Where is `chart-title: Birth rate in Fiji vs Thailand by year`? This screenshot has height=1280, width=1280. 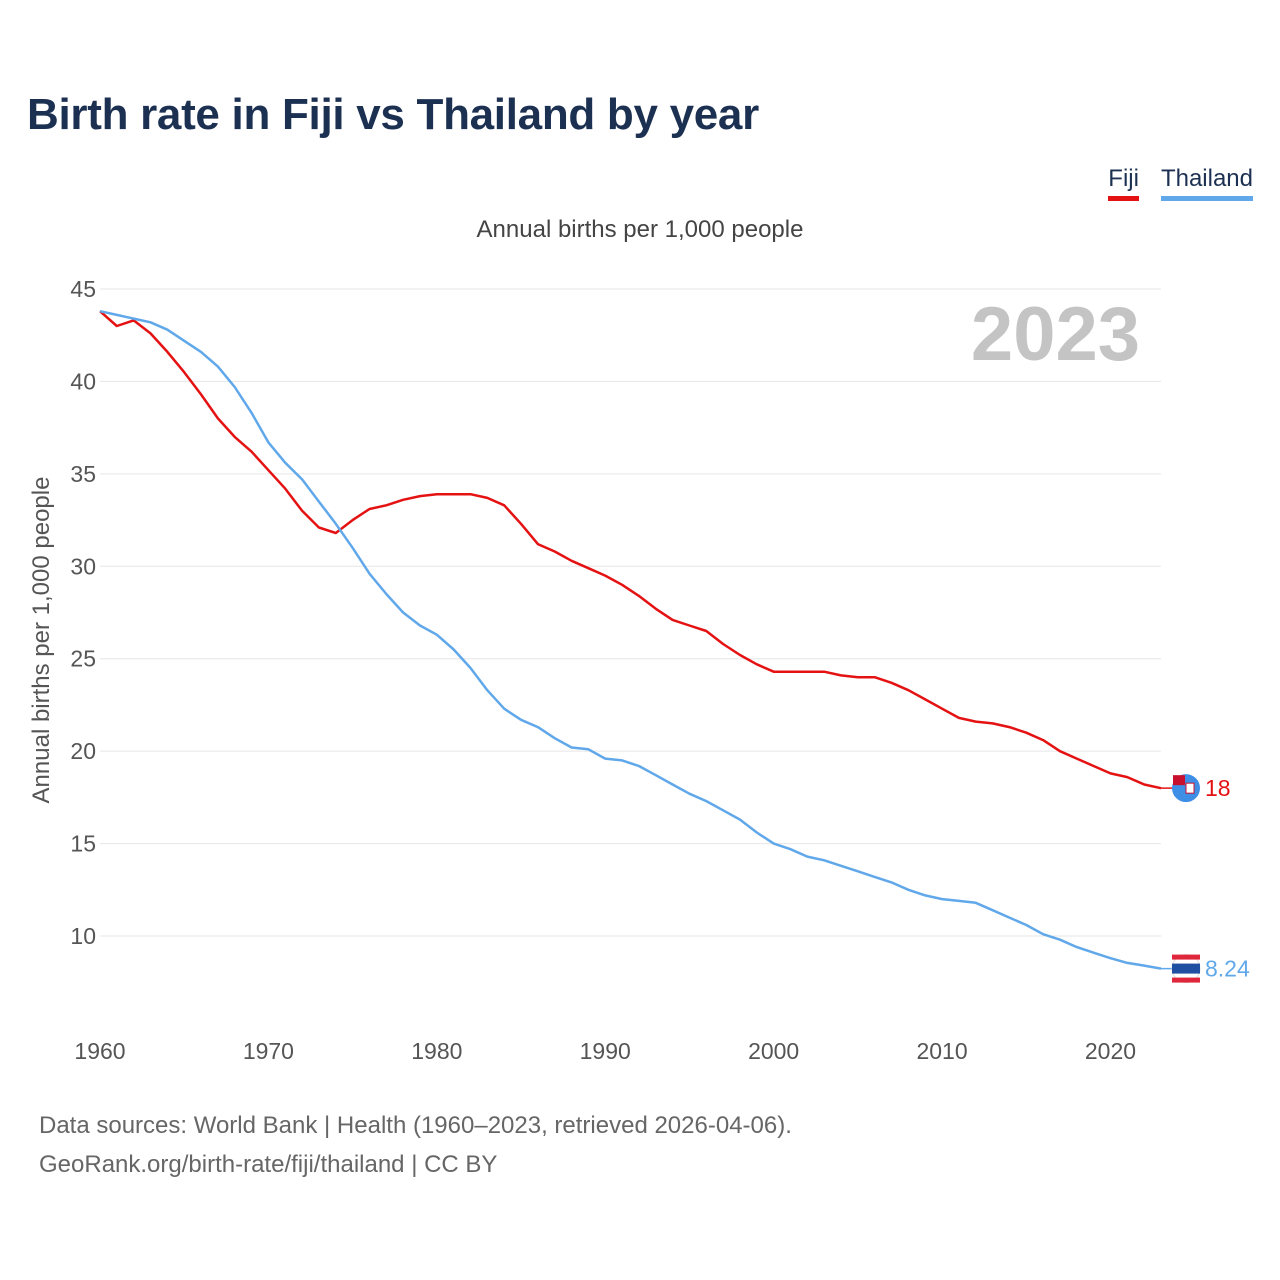
chart-title: Birth rate in Fiji vs Thailand by year is located at coordinates (393, 114).